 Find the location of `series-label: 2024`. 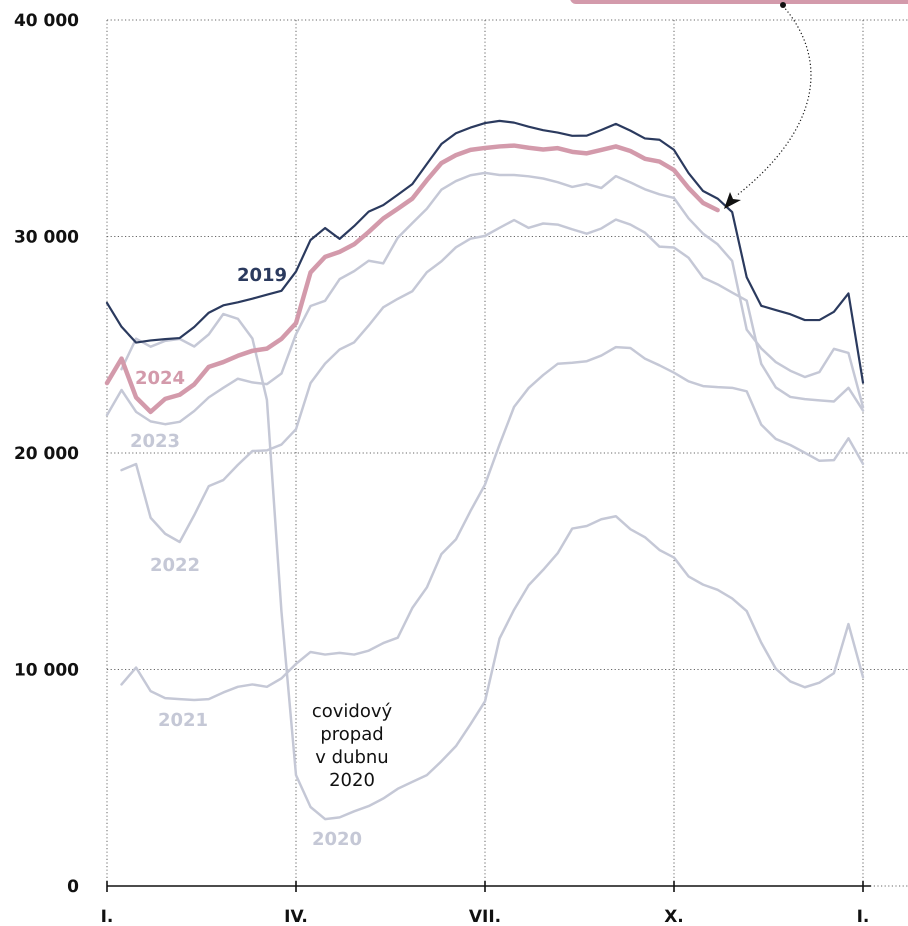

series-label: 2024 is located at coordinates (160, 378).